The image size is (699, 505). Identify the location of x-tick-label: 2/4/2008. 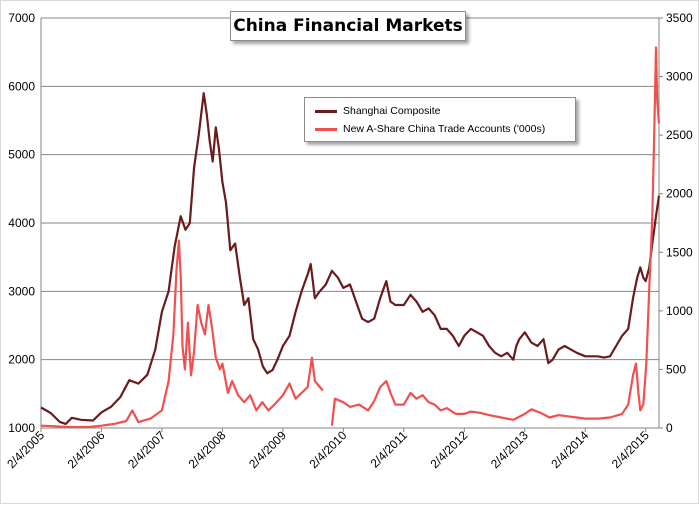
(207, 449).